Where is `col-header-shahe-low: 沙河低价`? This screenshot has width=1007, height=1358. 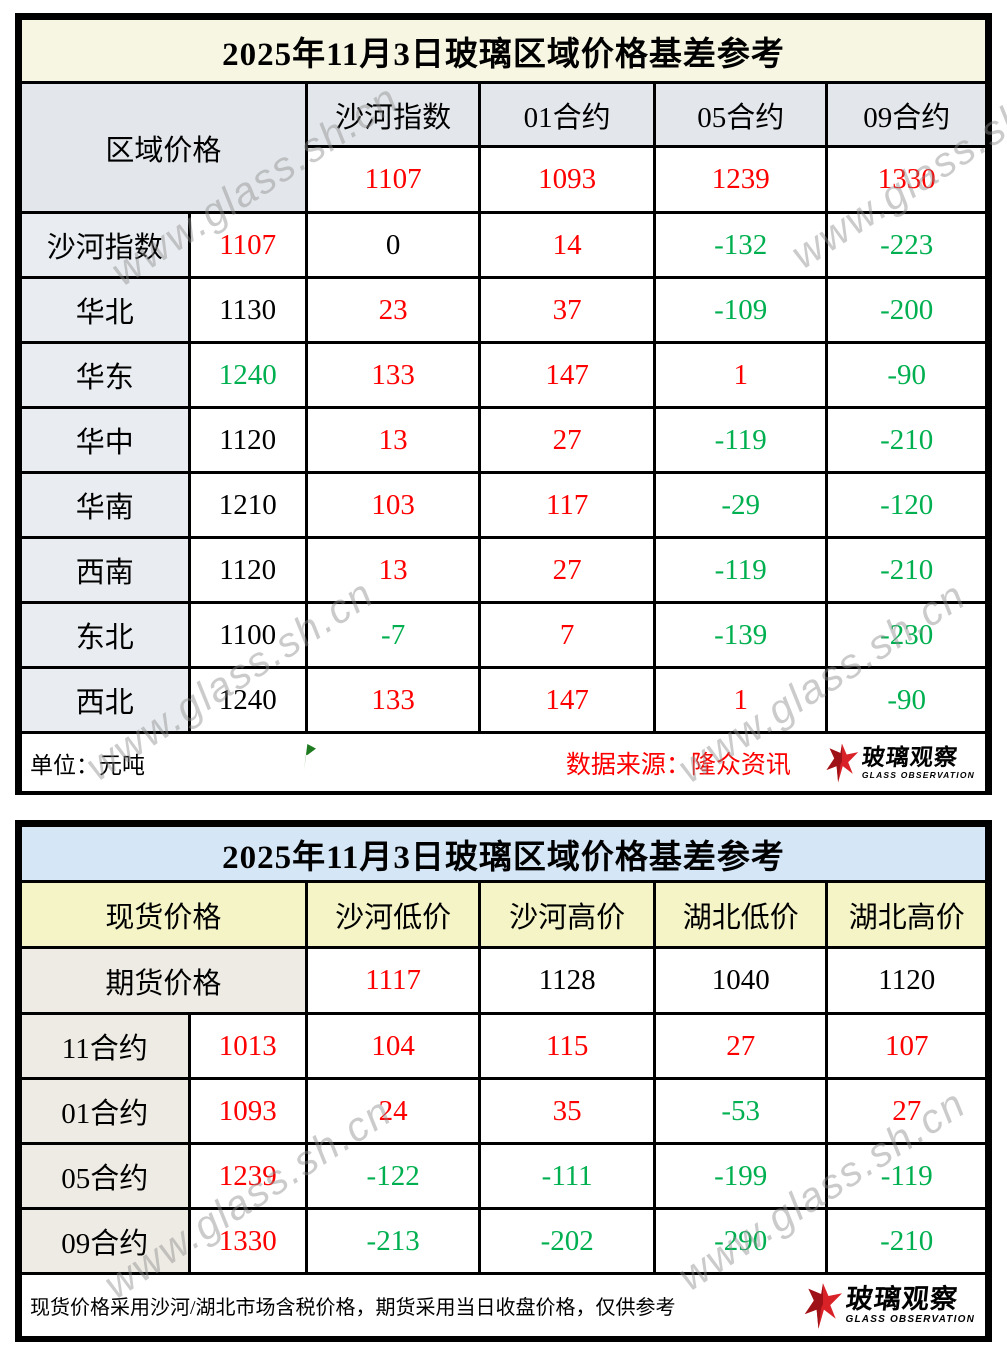
col-header-shahe-low: 沙河低价 is located at coordinates (393, 914).